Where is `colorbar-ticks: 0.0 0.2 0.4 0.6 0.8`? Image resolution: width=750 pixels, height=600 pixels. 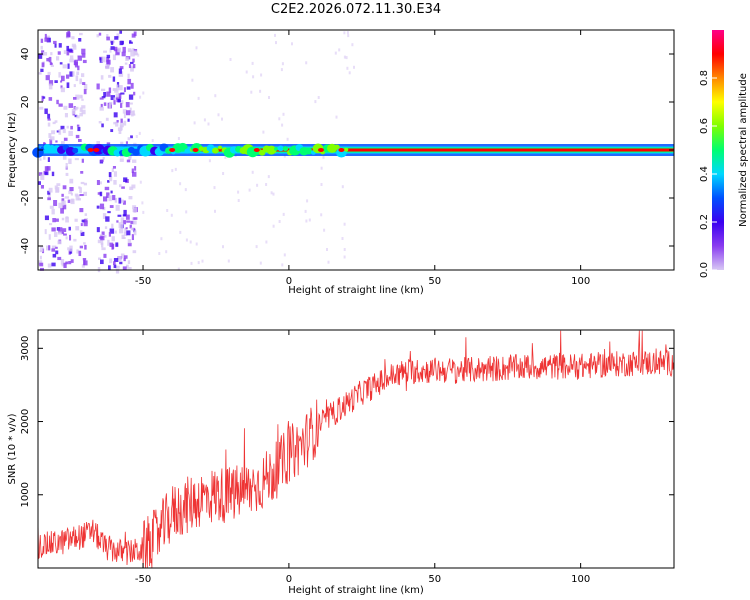 colorbar-ticks: 0.0 0.2 0.4 0.6 0.8 is located at coordinates (708, 174).